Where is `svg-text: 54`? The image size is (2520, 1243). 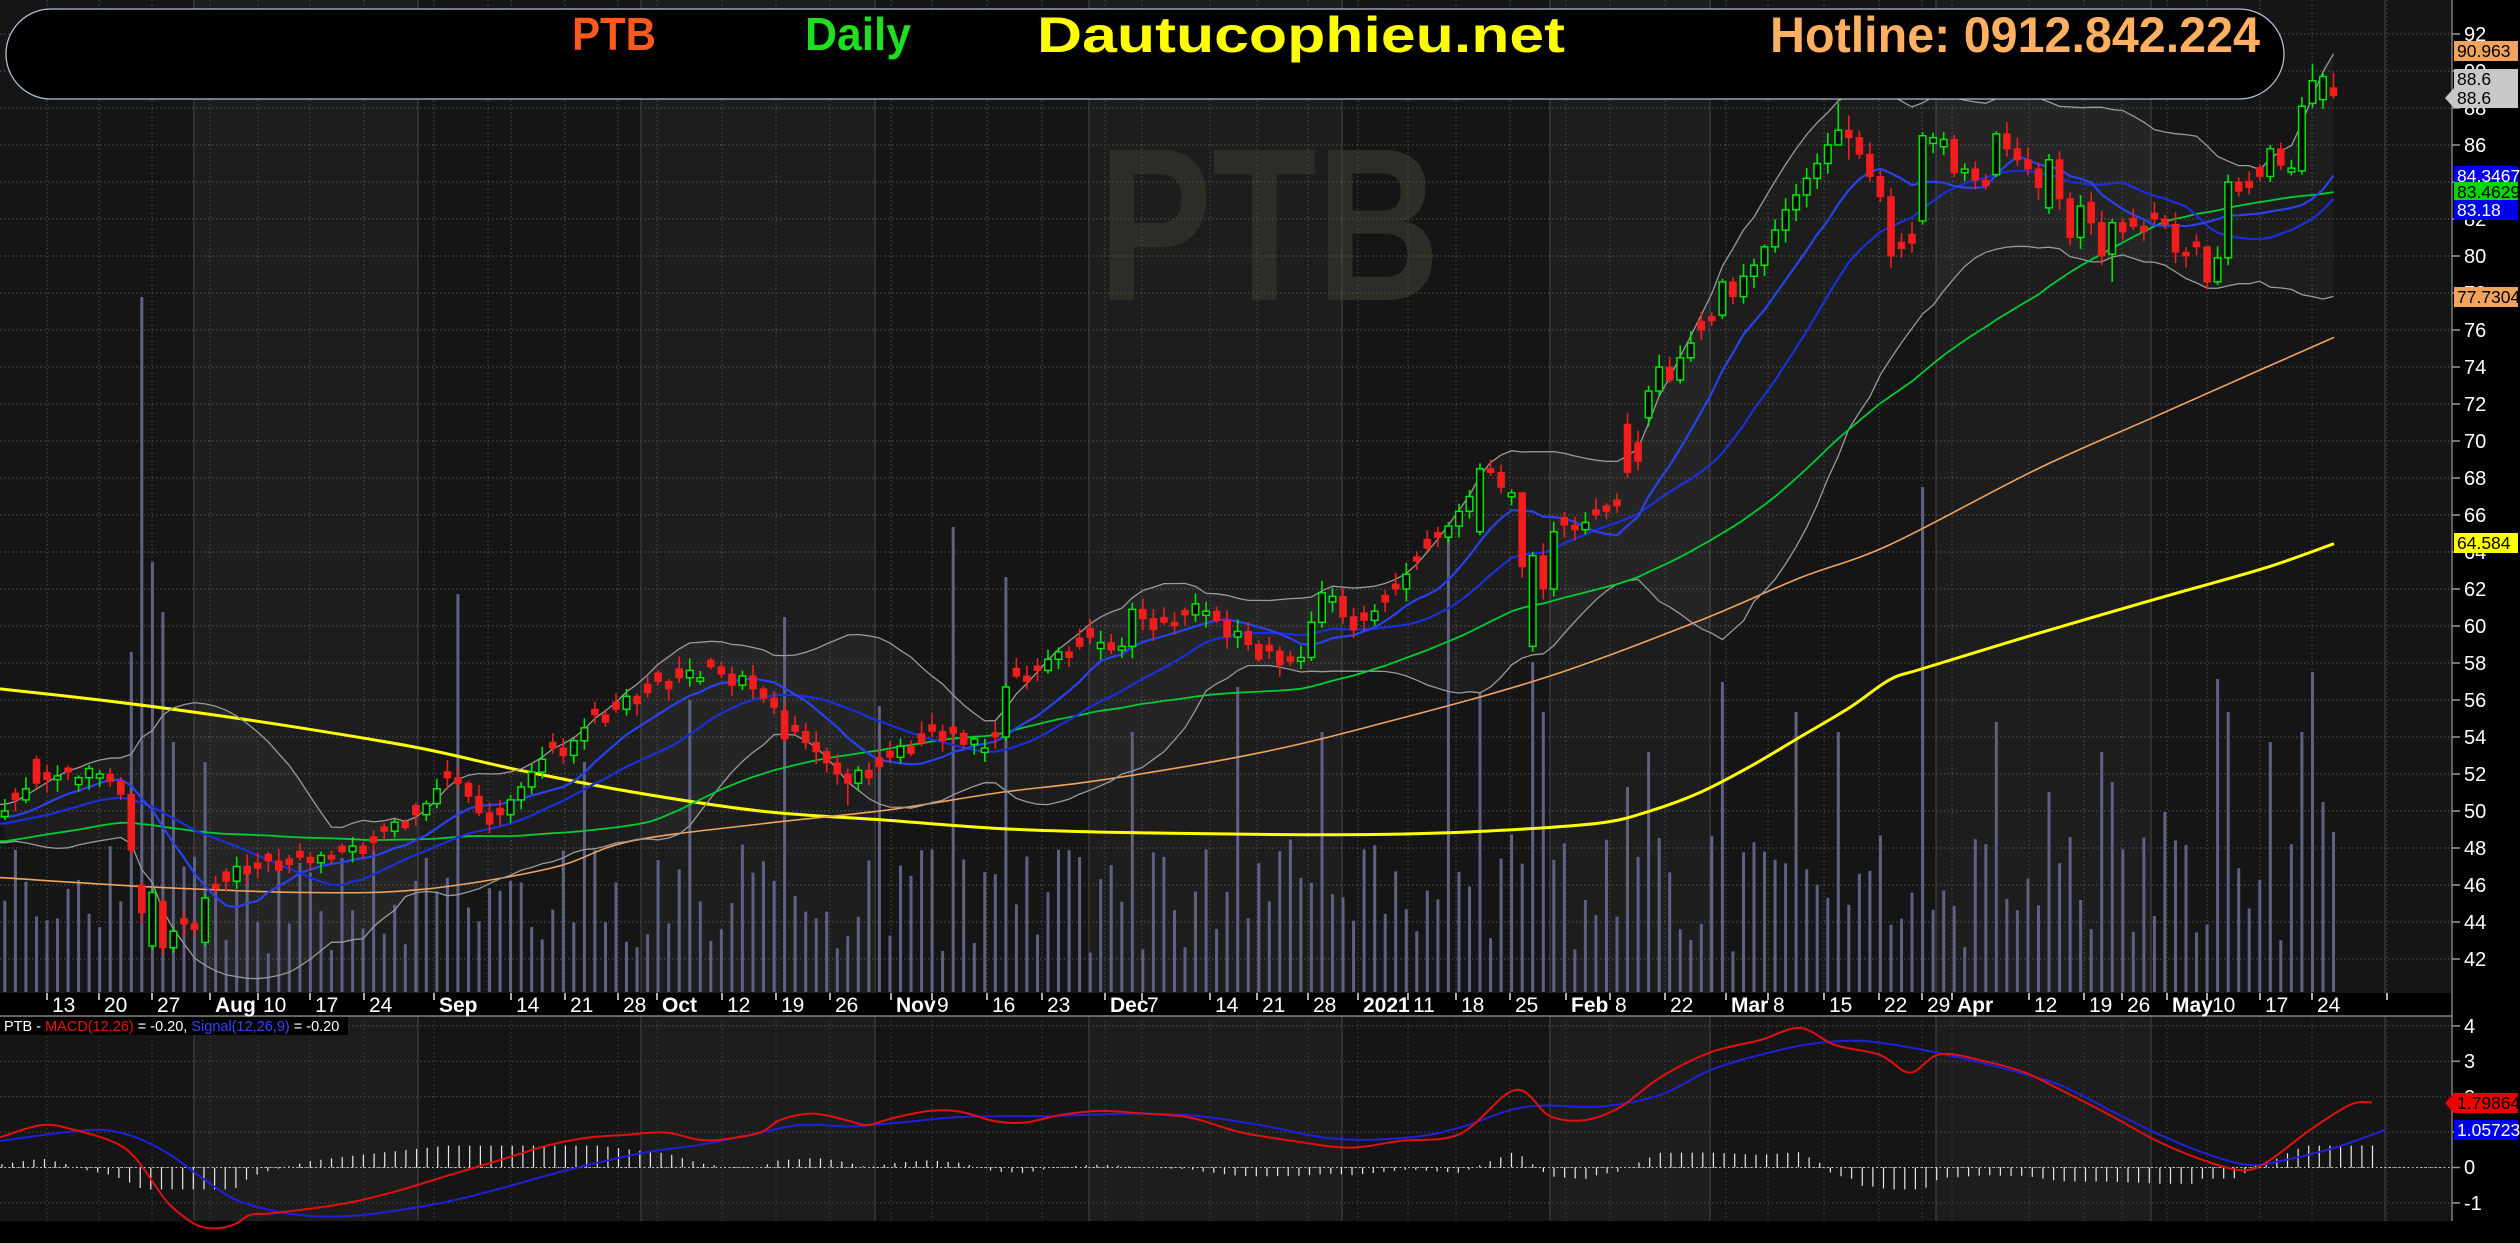
svg-text: 54 is located at coordinates (2475, 738).